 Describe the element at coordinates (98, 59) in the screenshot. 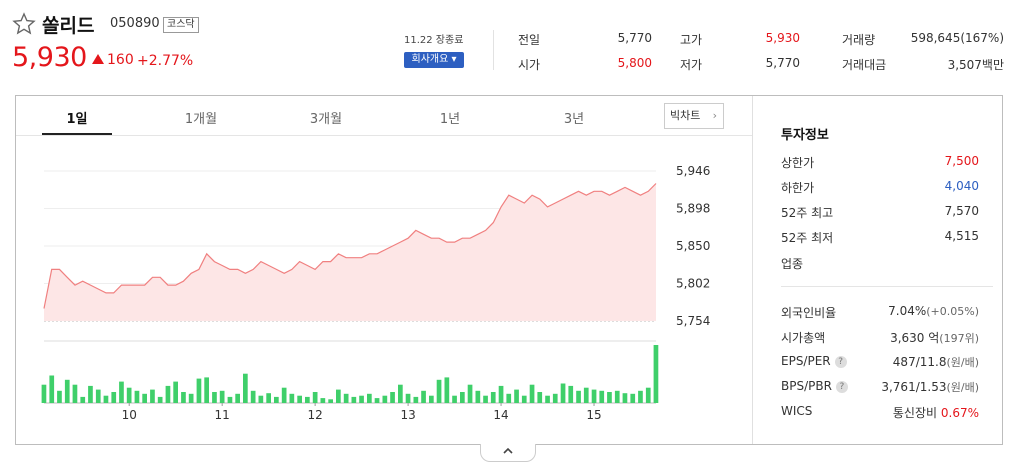

I see `up-triangle-icon` at that location.